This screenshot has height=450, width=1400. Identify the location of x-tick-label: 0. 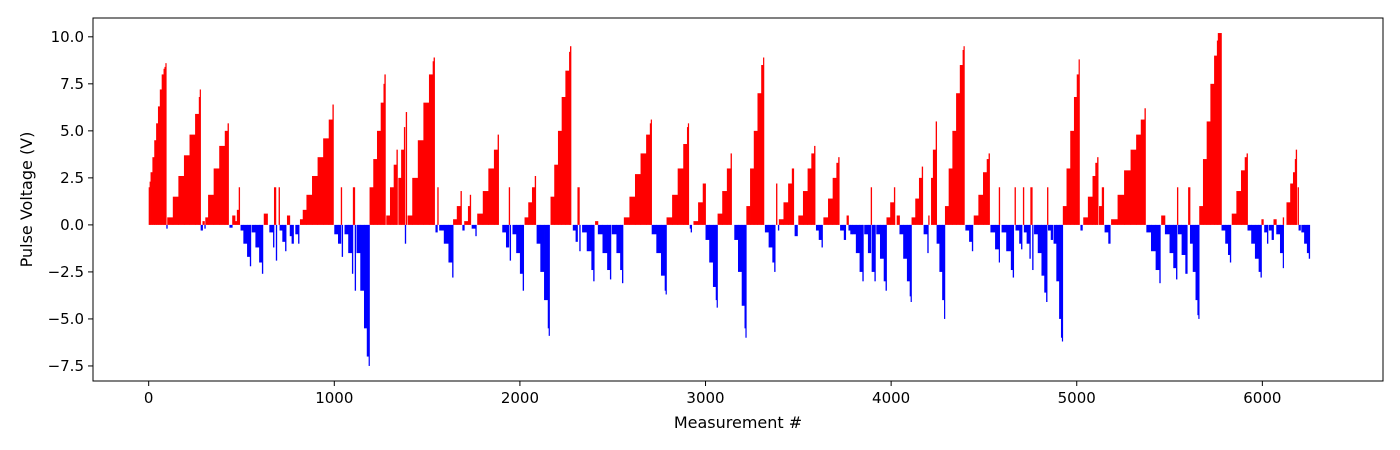
(149, 398).